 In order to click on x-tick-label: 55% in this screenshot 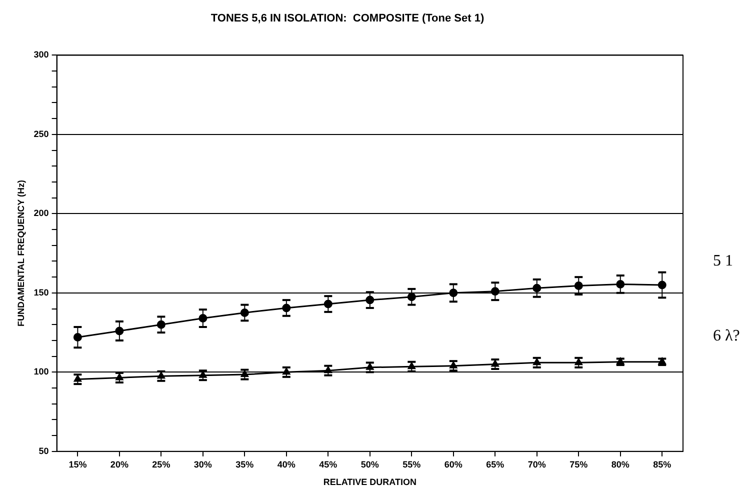, I will do `click(411, 464)`.